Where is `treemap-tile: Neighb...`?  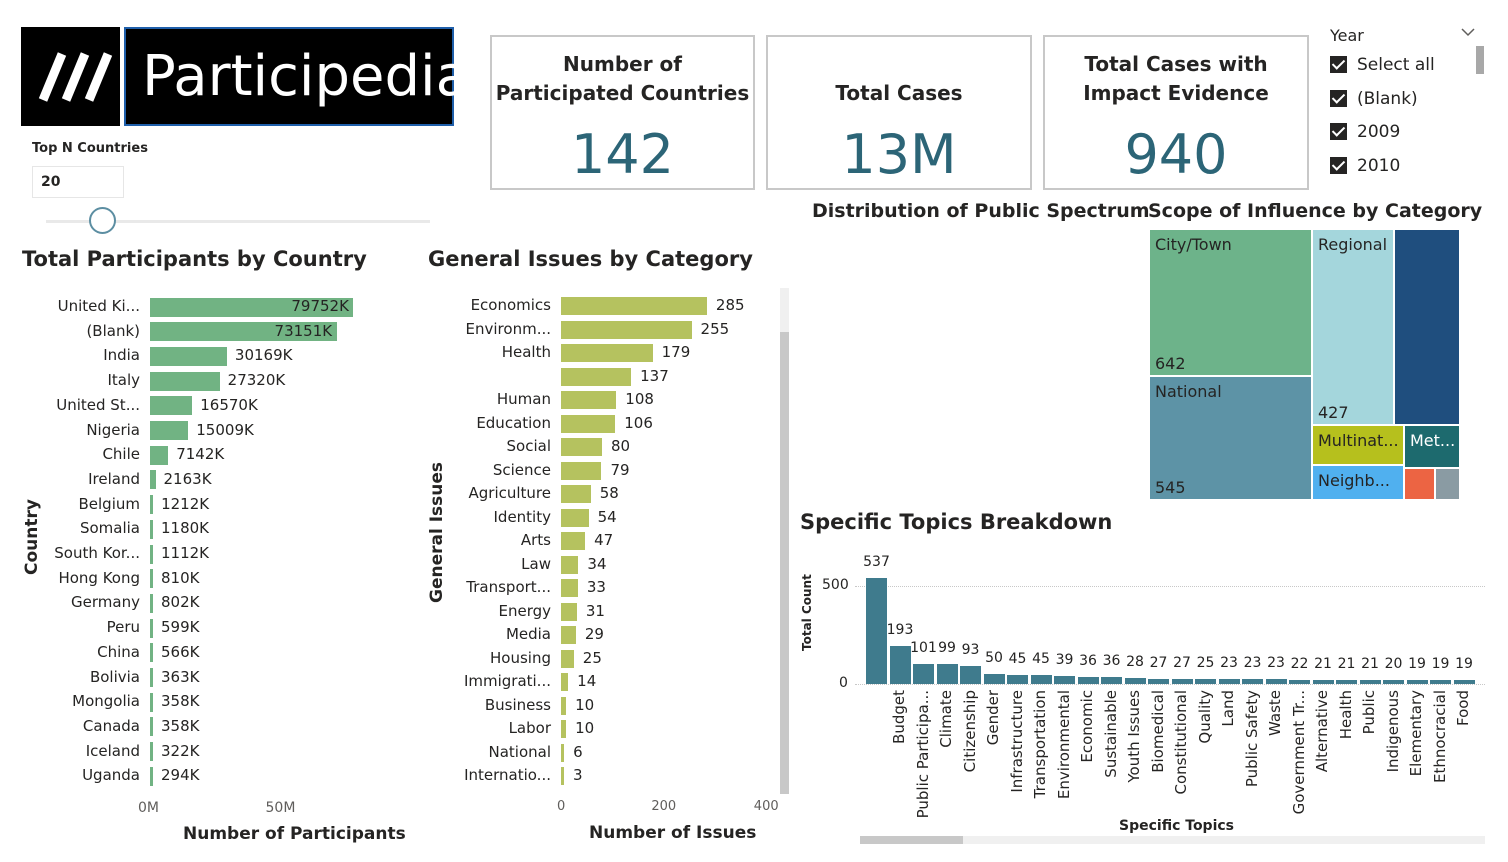
treemap-tile: Neighb... is located at coordinates (1358, 482).